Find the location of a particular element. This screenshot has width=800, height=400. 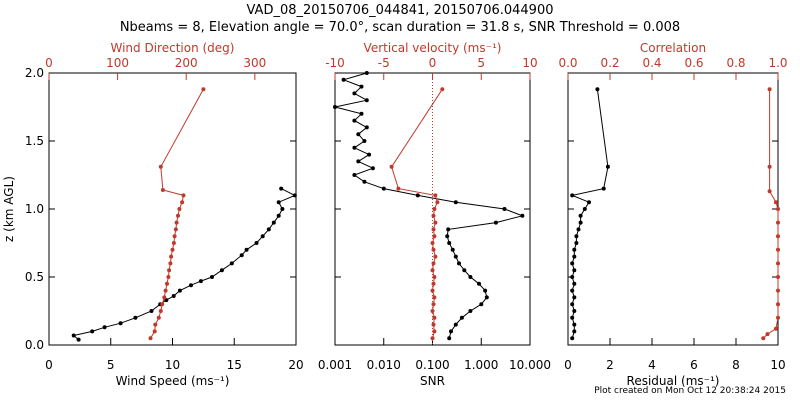

y-tick-label: 0.0 is located at coordinates (34, 345).